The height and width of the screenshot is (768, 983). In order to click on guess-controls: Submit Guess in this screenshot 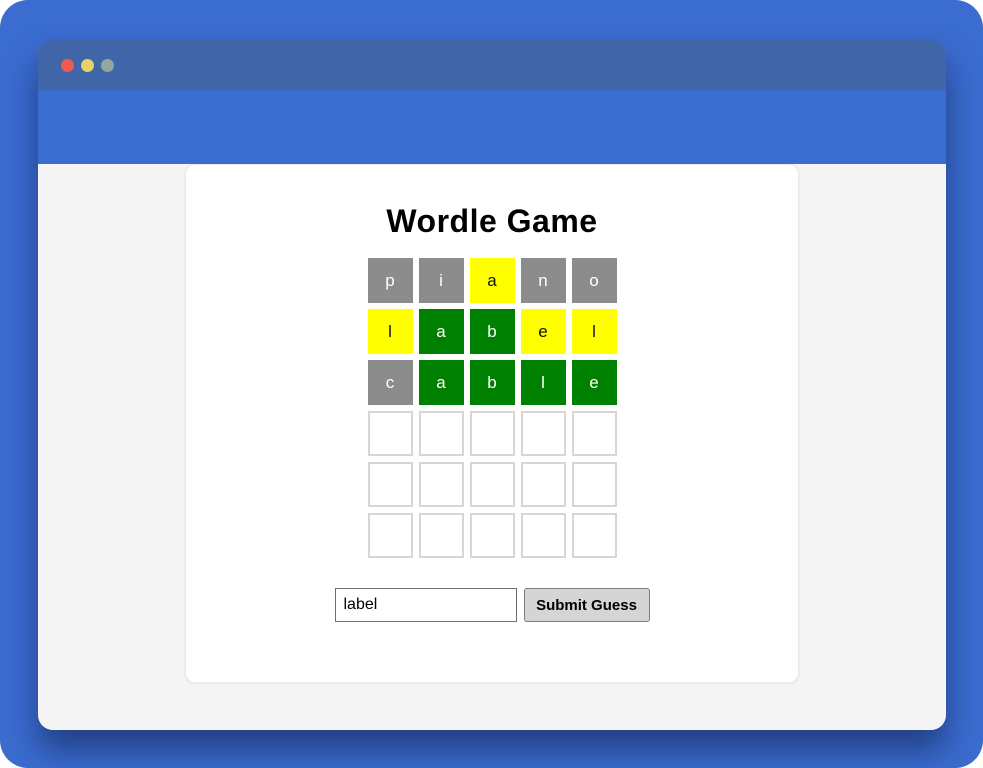, I will do `click(492, 605)`.